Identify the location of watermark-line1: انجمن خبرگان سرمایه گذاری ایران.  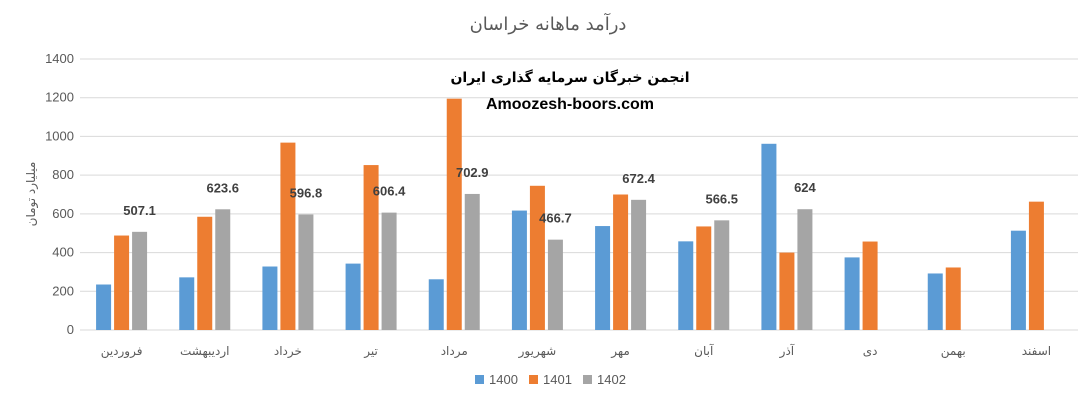
(569, 77).